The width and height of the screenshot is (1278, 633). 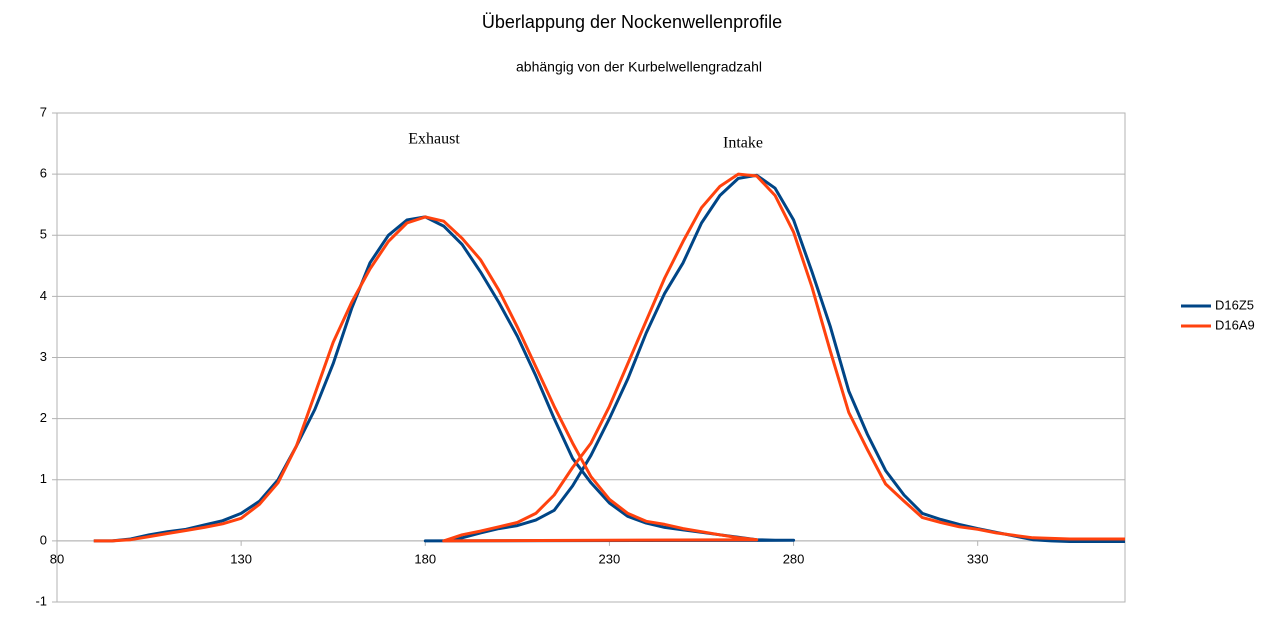 I want to click on chart-title: Überlappung der Nockenwellenprofile, so click(x=632, y=22).